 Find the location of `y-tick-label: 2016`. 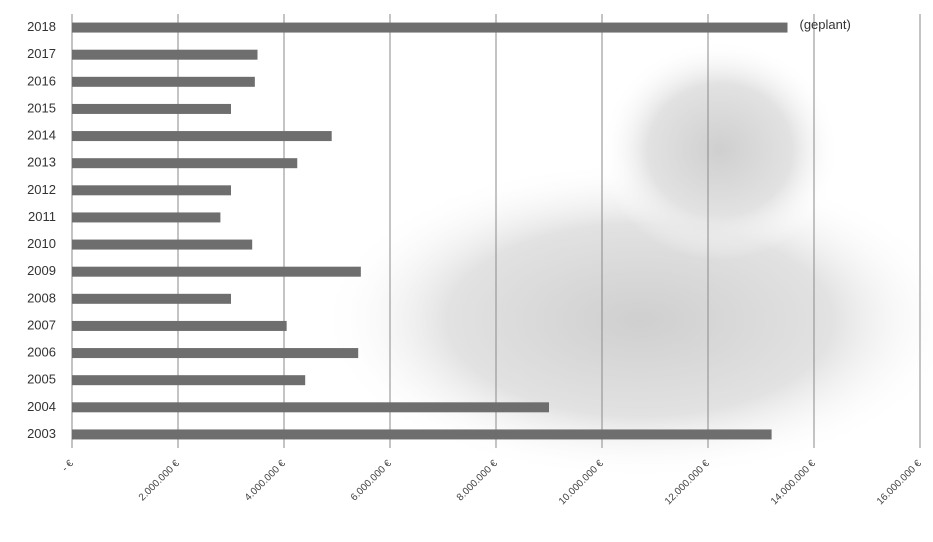

y-tick-label: 2016 is located at coordinates (41, 80).